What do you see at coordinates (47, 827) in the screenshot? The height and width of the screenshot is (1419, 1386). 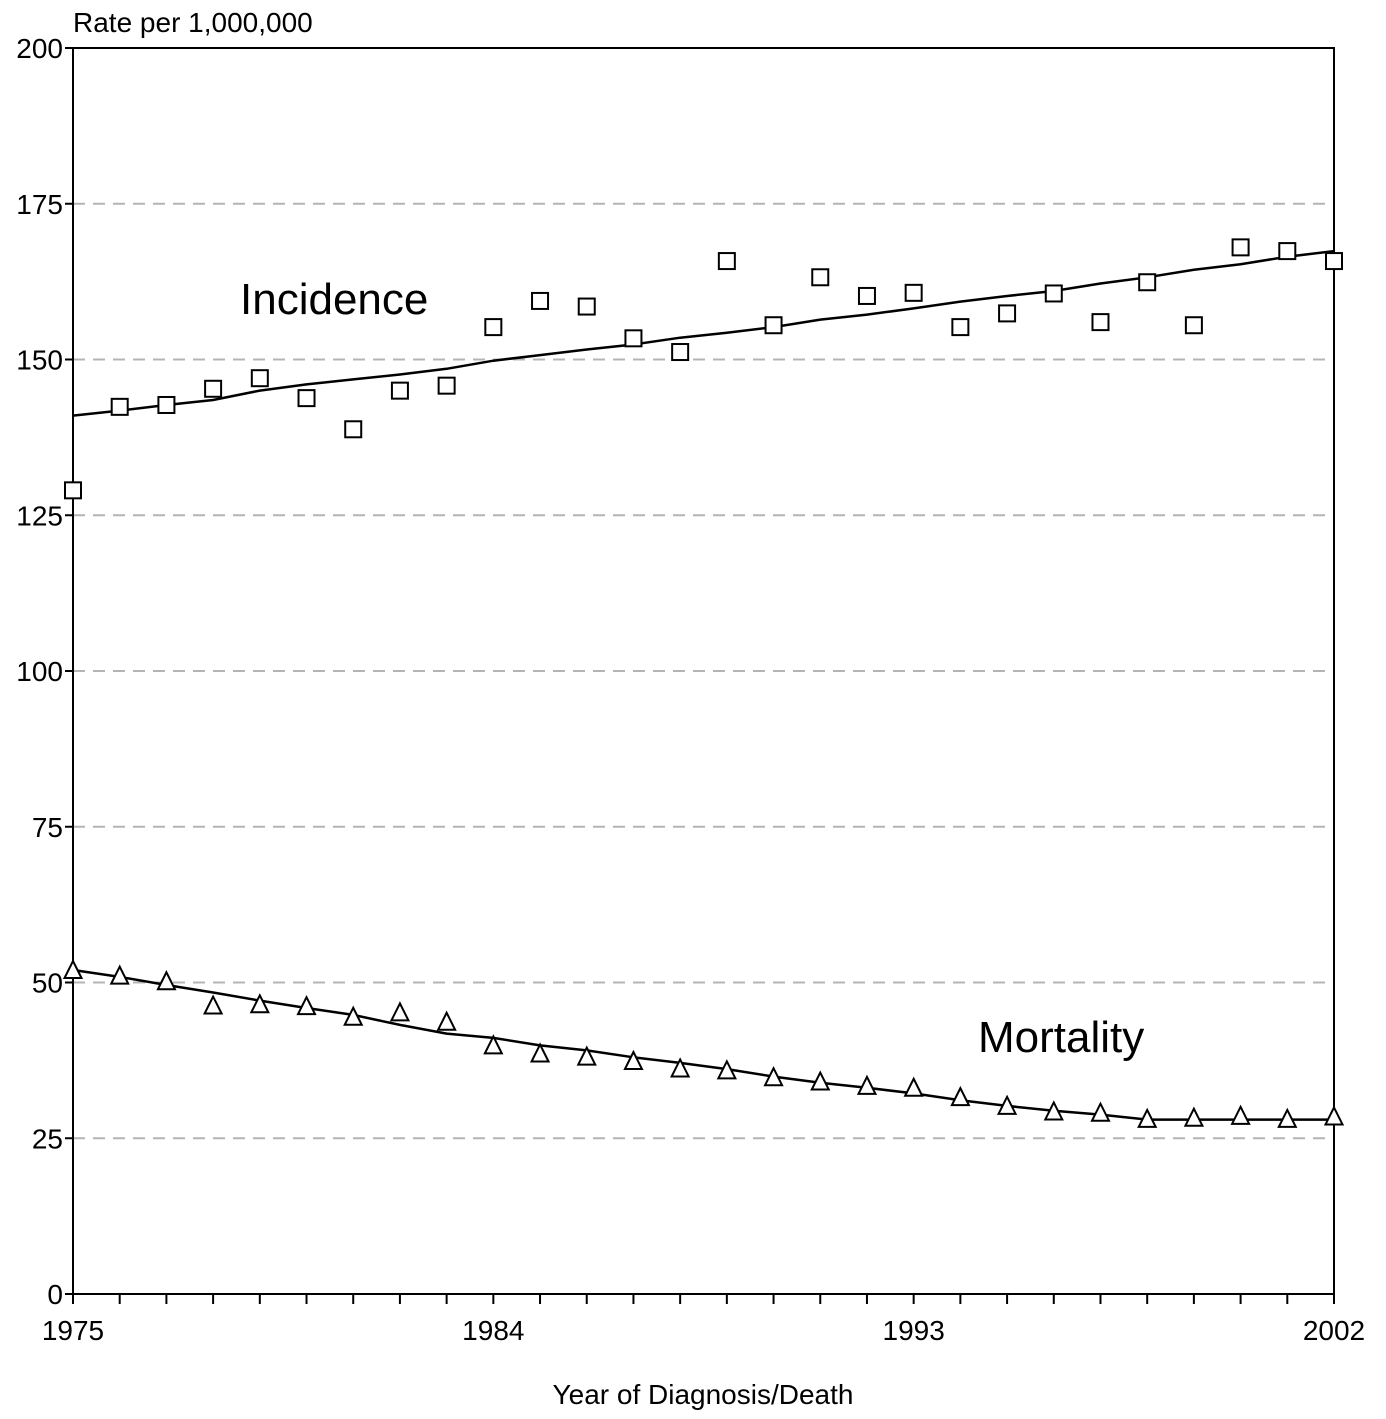 I see `y-tick-label: 75` at bounding box center [47, 827].